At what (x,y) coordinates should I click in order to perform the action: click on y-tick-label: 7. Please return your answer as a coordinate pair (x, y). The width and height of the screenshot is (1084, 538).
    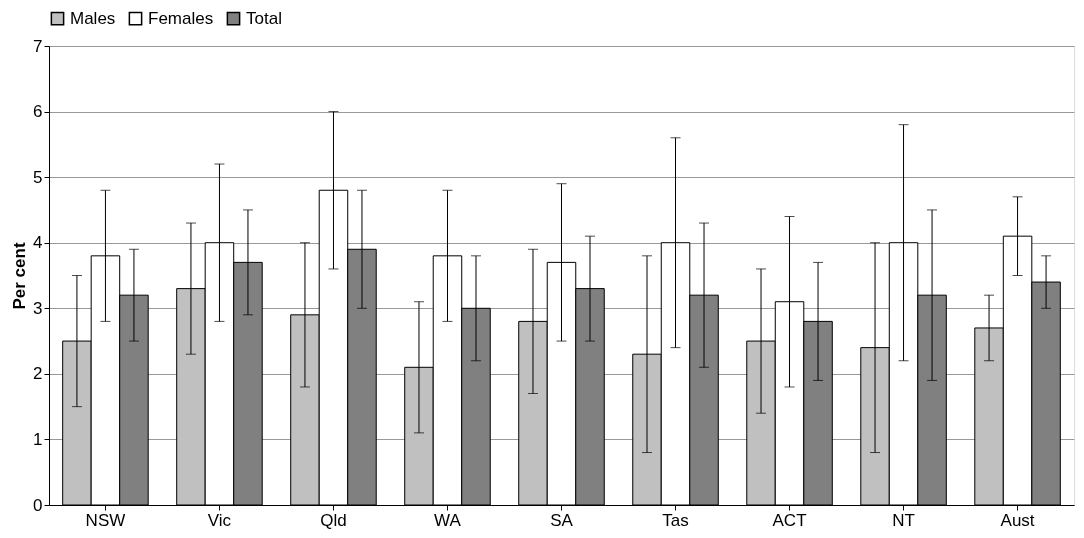
    Looking at the image, I should click on (38, 46).